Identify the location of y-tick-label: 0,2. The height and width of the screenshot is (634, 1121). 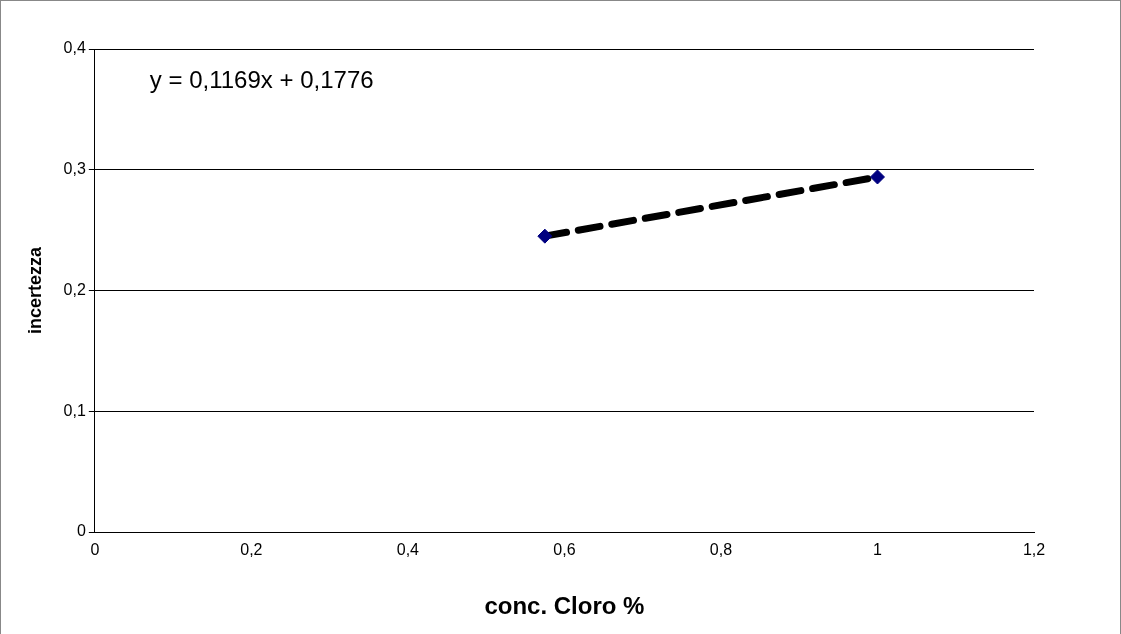
(74, 289).